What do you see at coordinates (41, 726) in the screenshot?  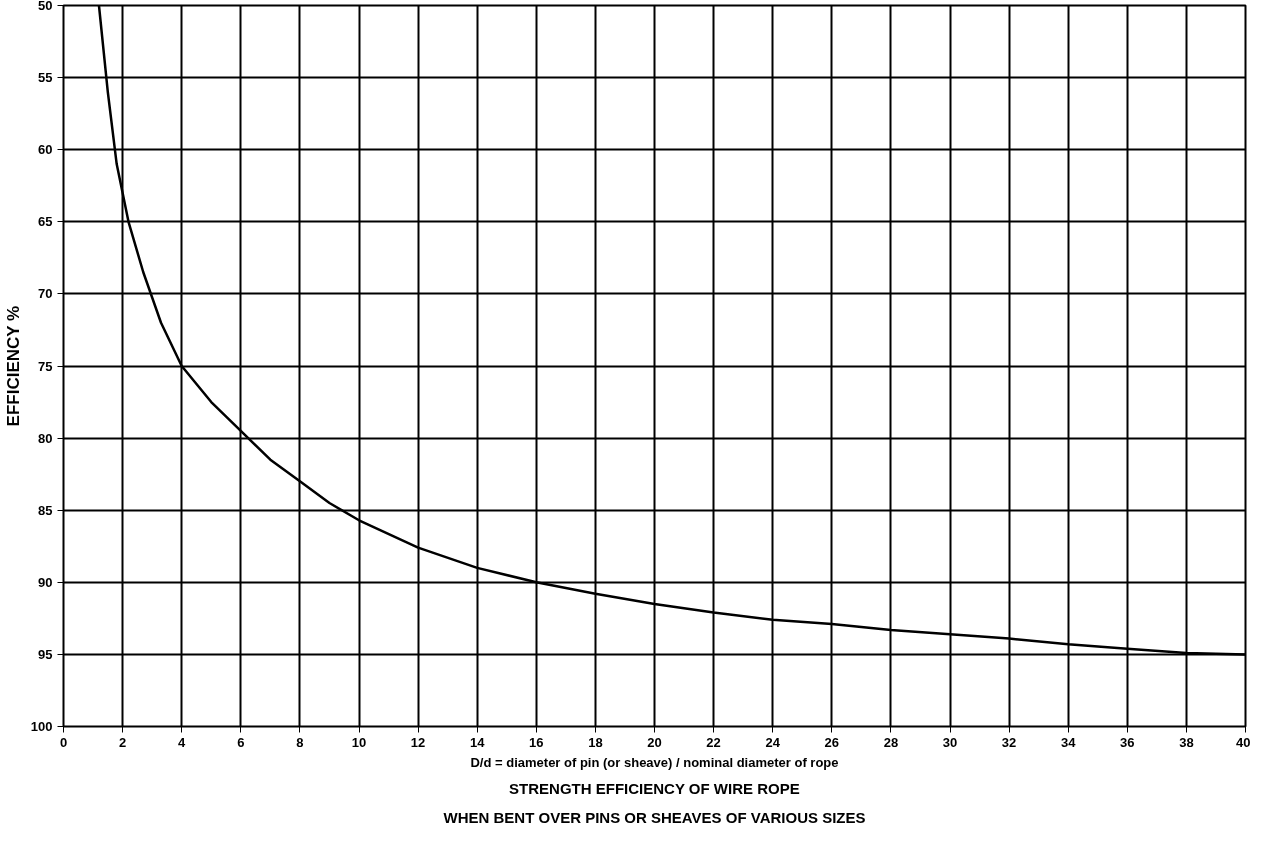 I see `y-tick-label: 100` at bounding box center [41, 726].